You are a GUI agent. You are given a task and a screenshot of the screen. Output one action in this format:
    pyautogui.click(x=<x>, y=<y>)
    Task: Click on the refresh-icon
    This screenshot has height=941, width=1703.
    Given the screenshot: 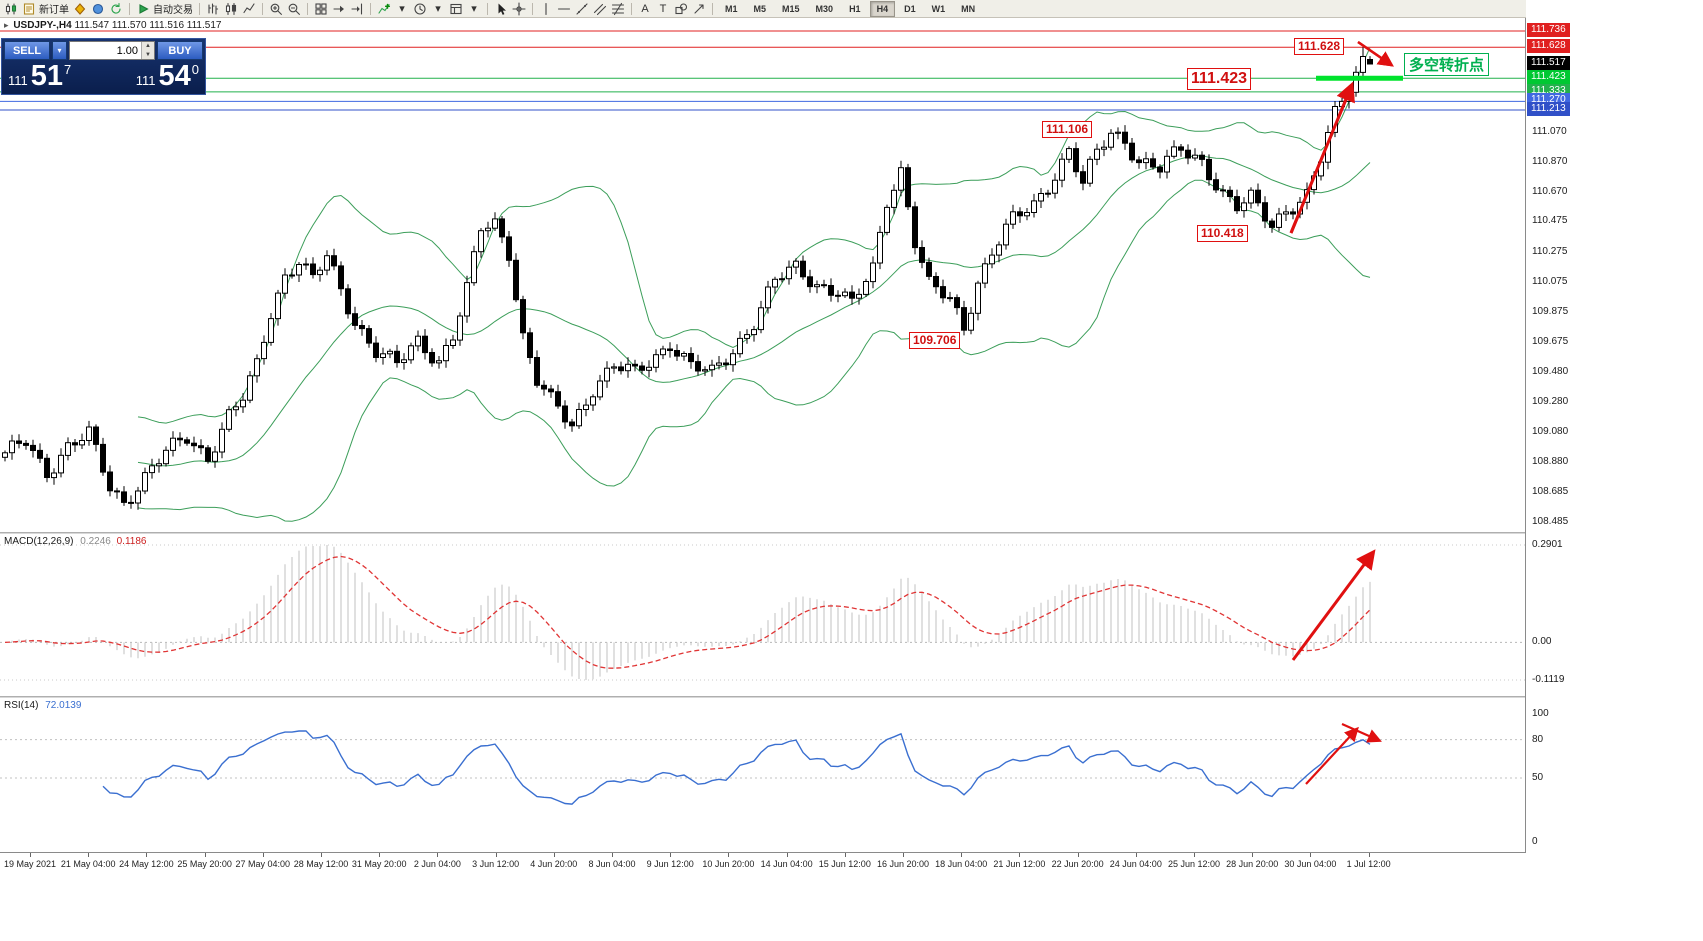 What is the action you would take?
    pyautogui.click(x=116, y=9)
    